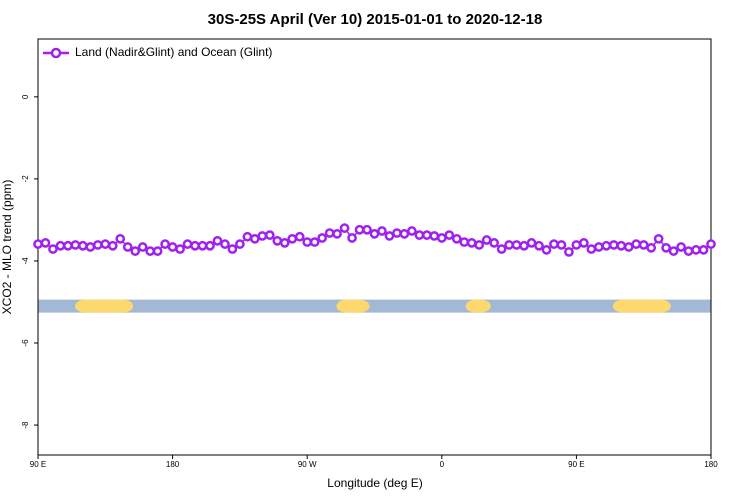 The height and width of the screenshot is (500, 750). I want to click on x-tick-label: 90 W, so click(307, 464).